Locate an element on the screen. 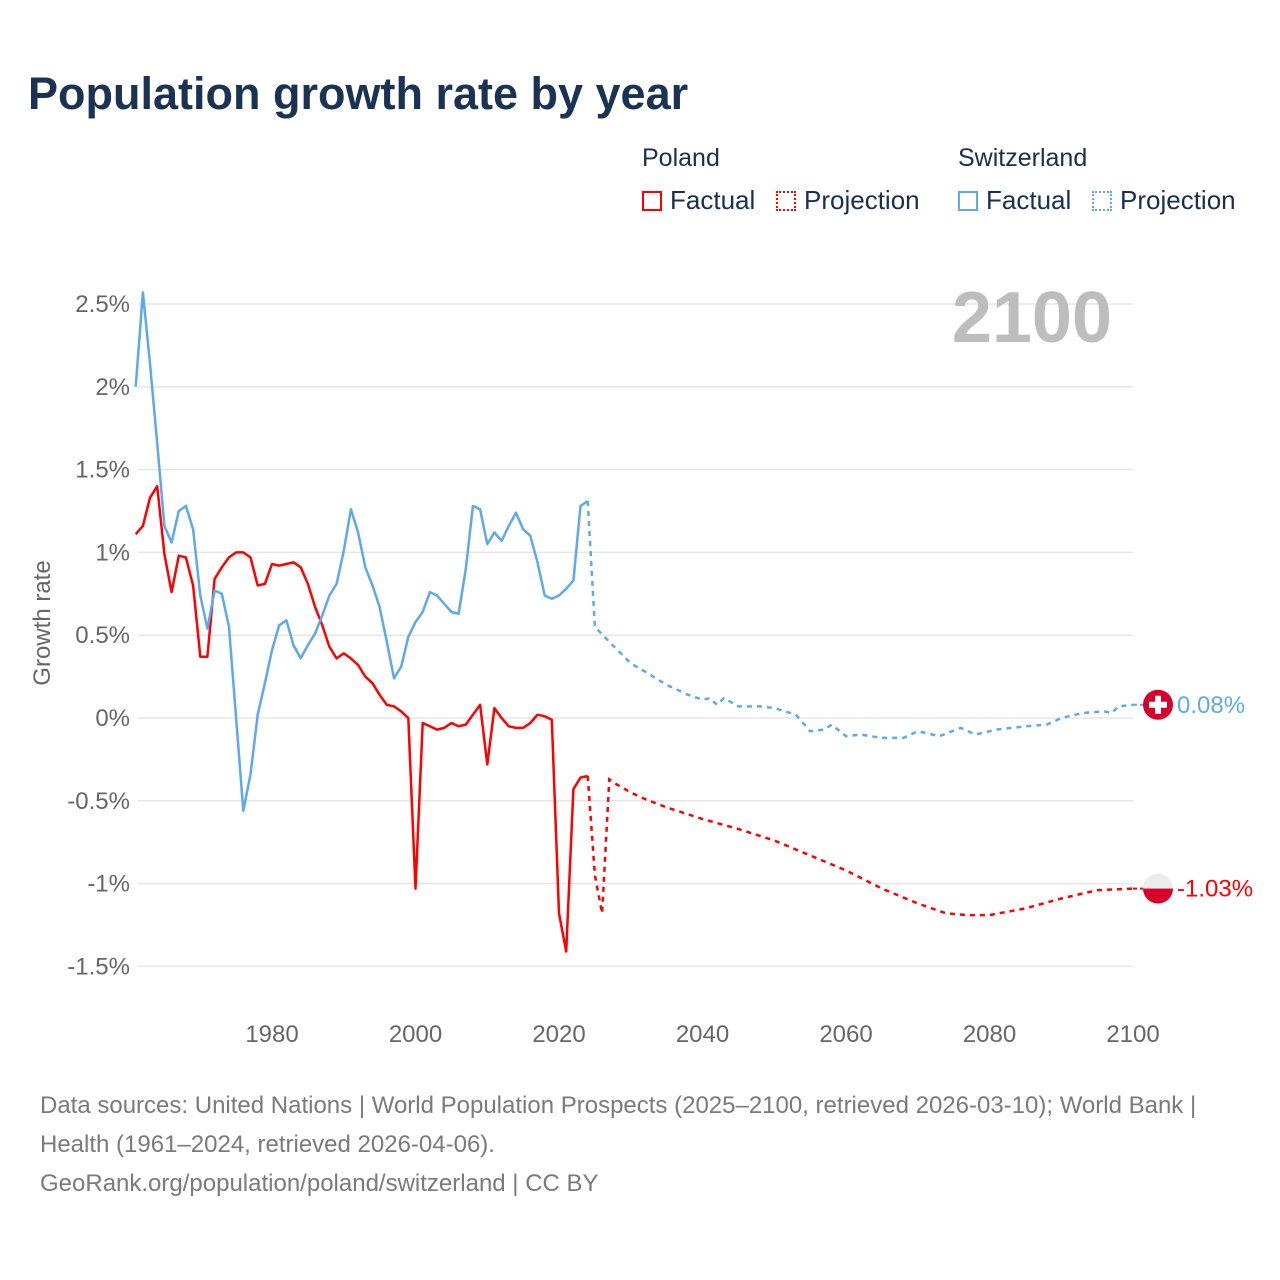  y-tick-label: 0.5% is located at coordinates (102, 635).